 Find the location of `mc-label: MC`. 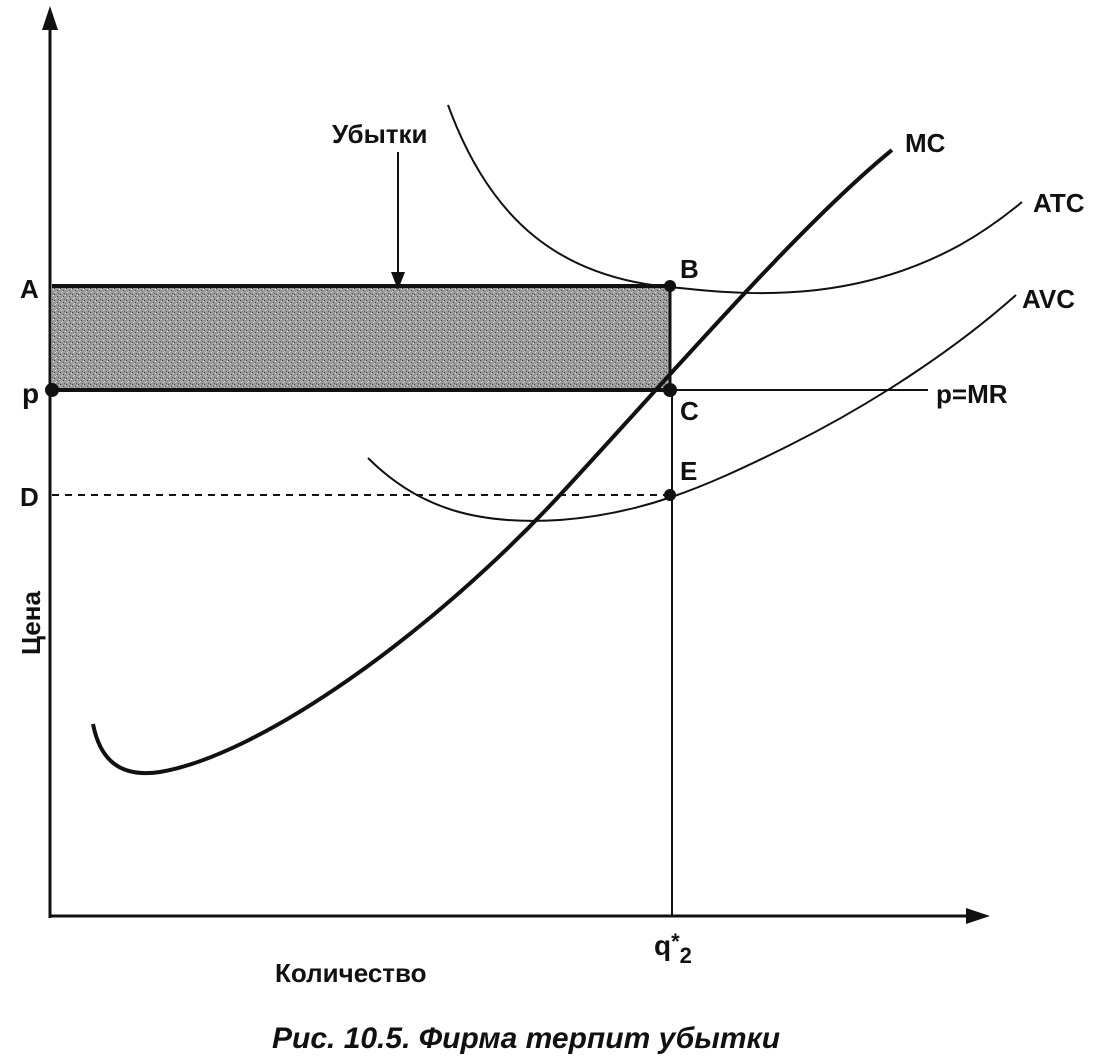

mc-label: MC is located at coordinates (925, 143).